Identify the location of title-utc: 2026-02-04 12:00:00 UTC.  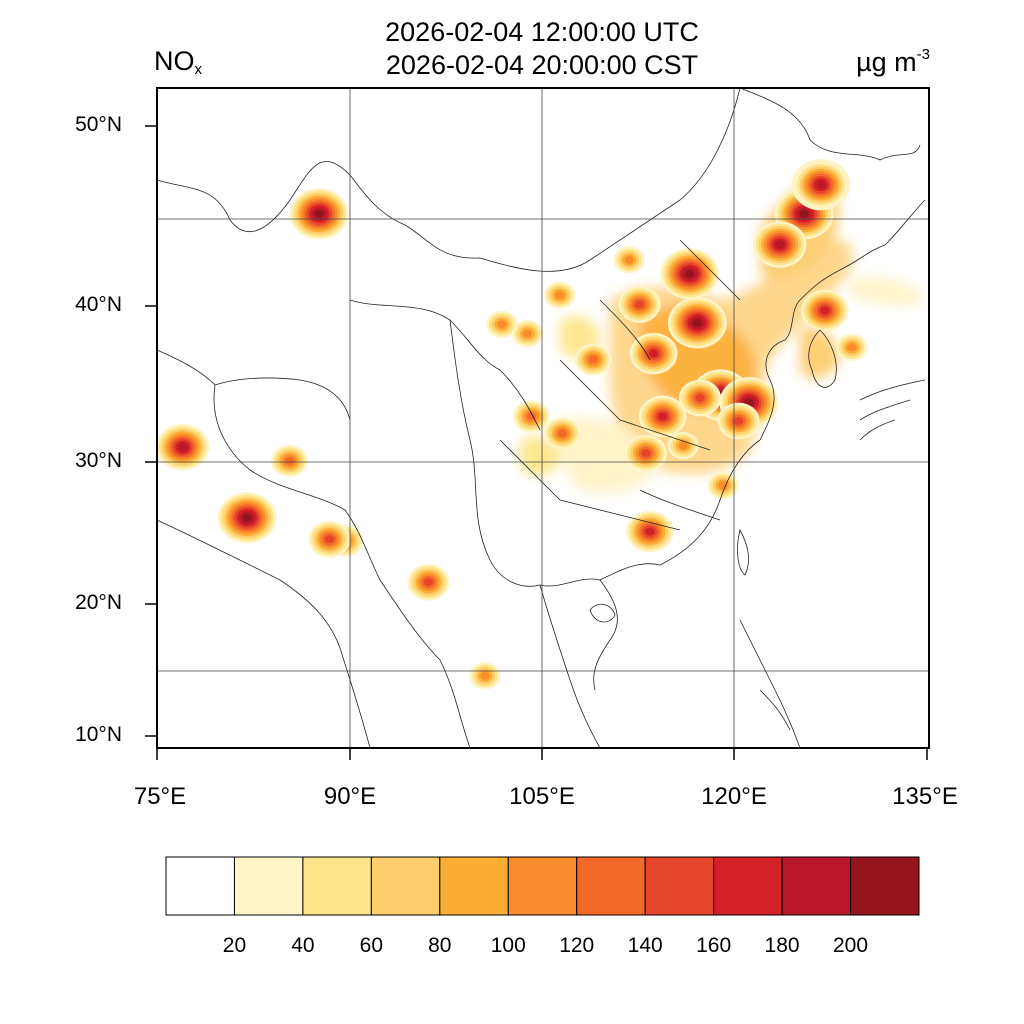
(542, 32).